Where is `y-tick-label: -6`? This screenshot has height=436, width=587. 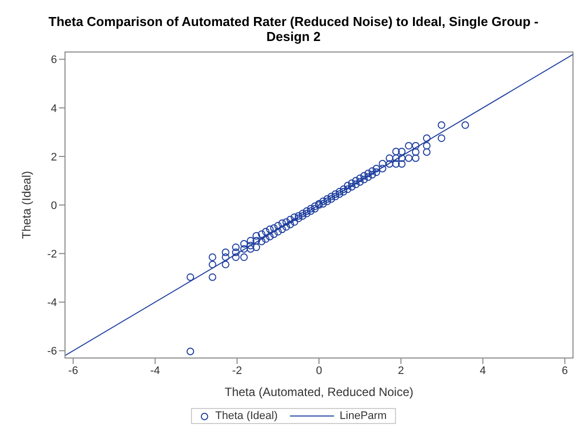
y-tick-label: -6 is located at coordinates (52, 352).